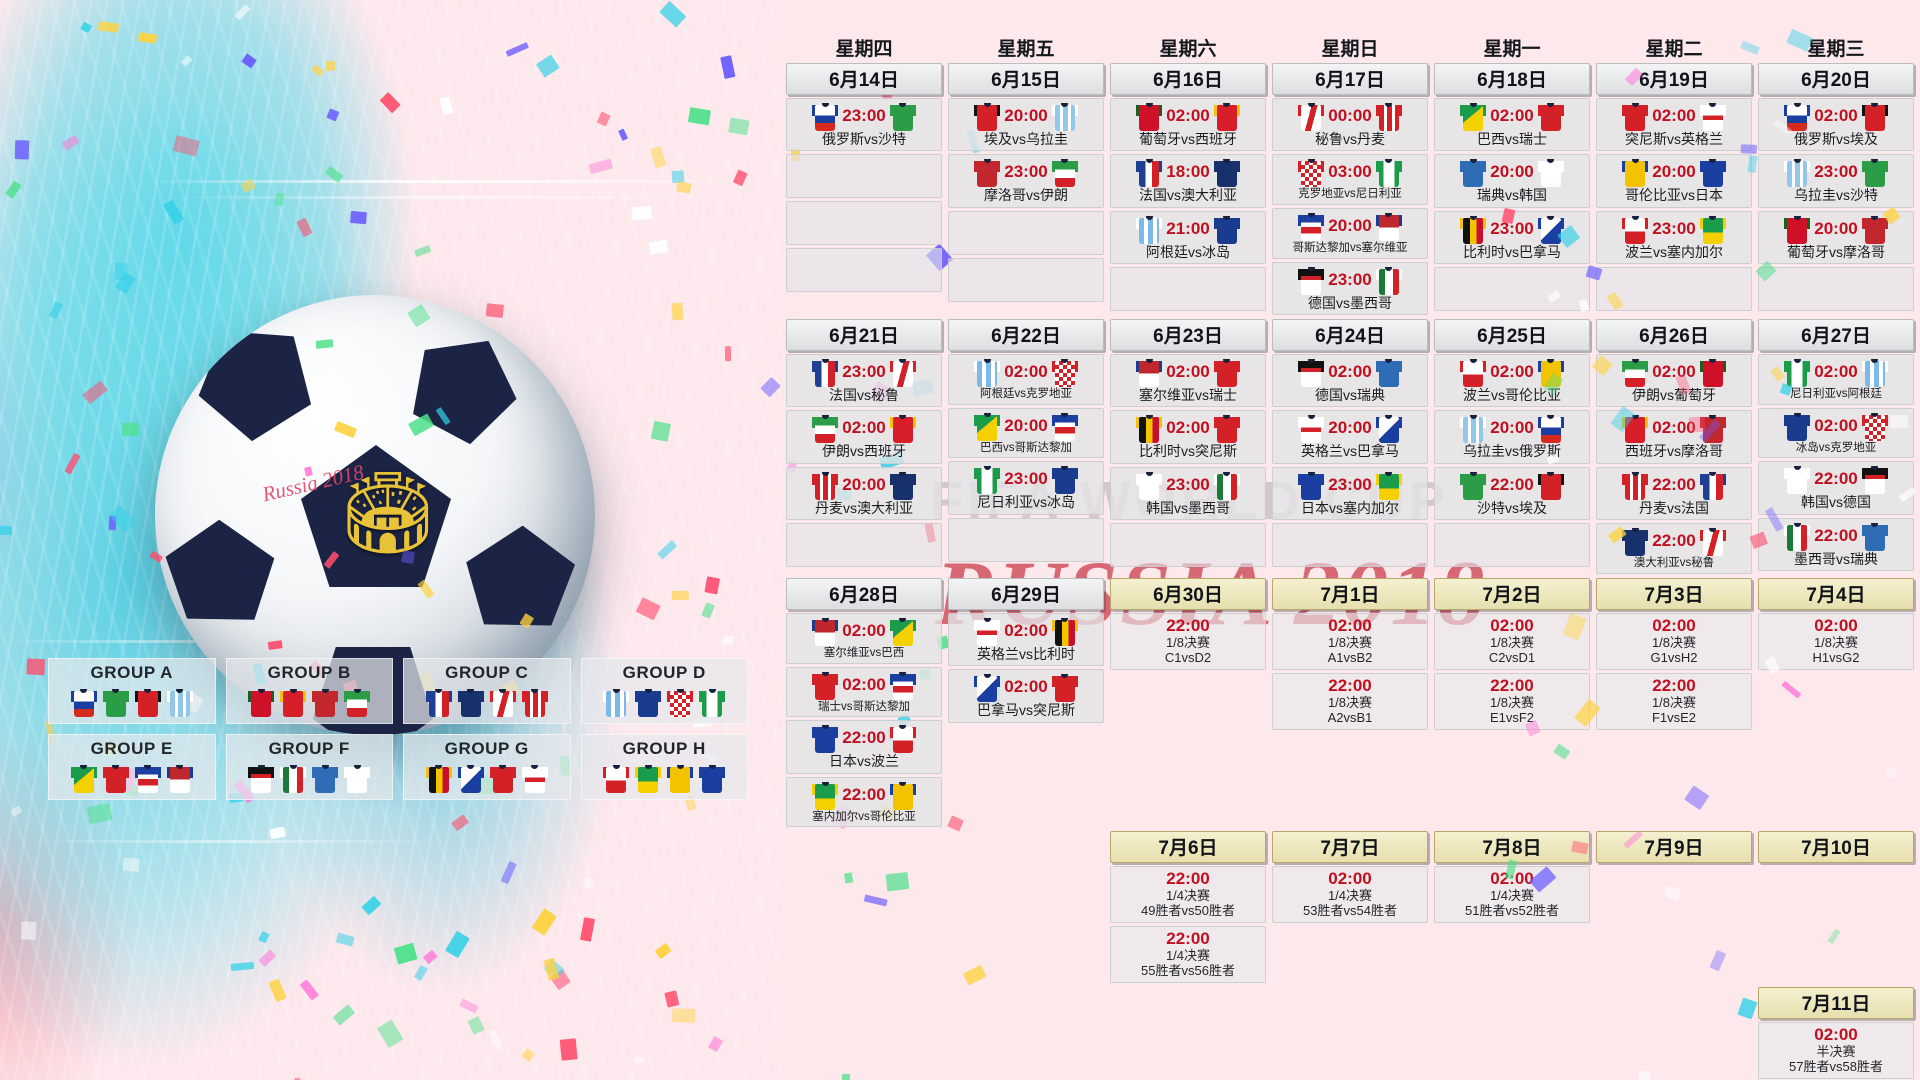  Describe the element at coordinates (398, 767) in the screenshot. I see `groups-row: GROUP E GROUP F GROUP G GROUP H` at that location.